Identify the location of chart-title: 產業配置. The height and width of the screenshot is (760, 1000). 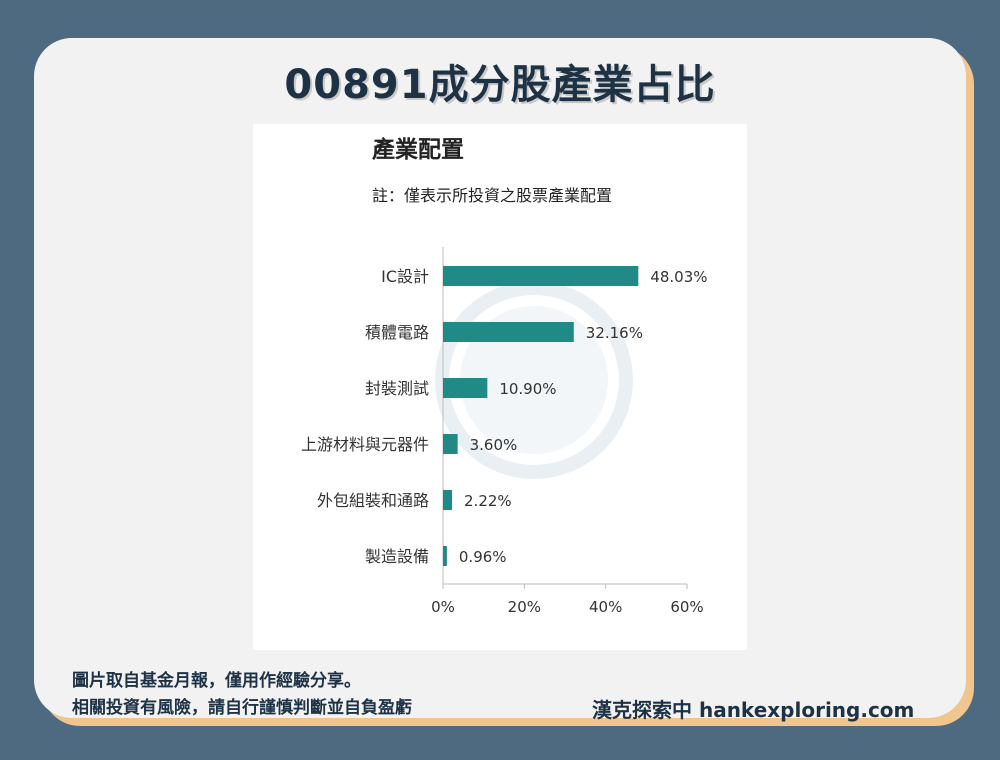
(418, 150).